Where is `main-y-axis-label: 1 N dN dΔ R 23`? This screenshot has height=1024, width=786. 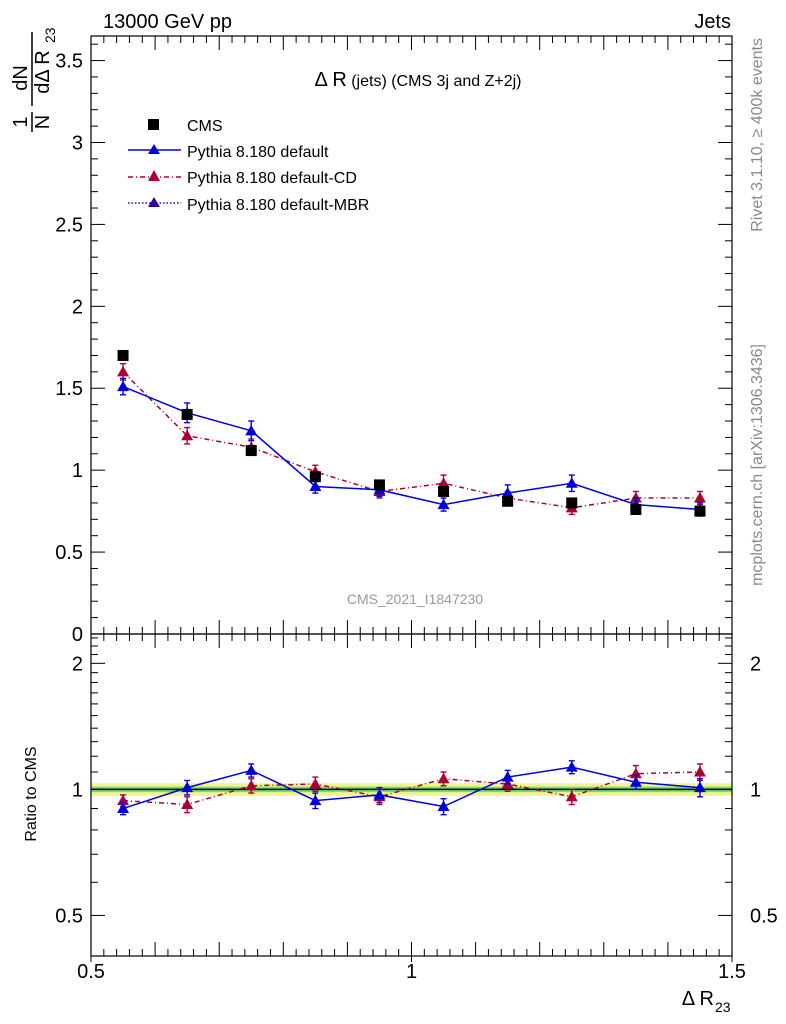
main-y-axis-label: 1 N dN dΔ R 23 is located at coordinates (34, 79).